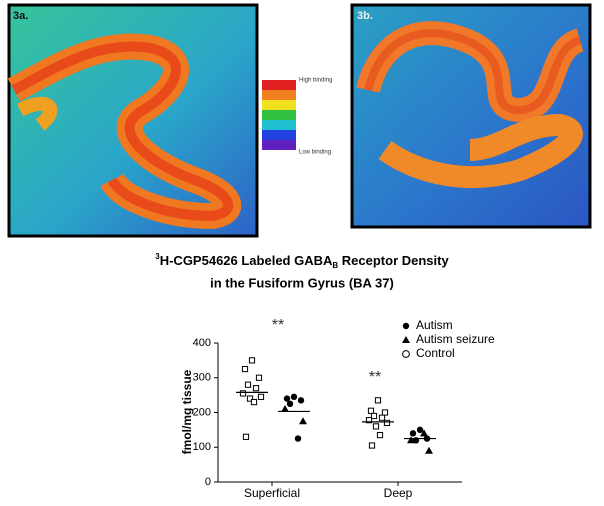  What do you see at coordinates (208, 482) in the screenshot?
I see `y-tick-label: 0` at bounding box center [208, 482].